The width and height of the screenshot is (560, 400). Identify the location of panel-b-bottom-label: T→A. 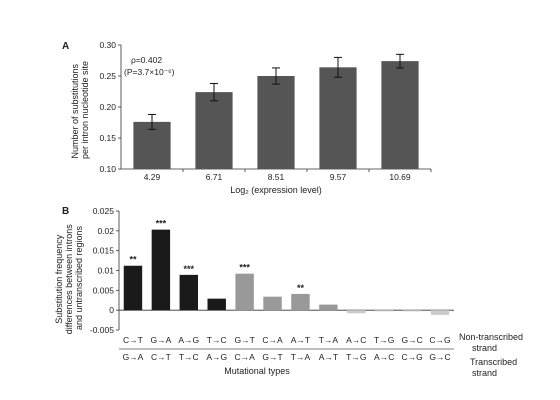
(301, 357).